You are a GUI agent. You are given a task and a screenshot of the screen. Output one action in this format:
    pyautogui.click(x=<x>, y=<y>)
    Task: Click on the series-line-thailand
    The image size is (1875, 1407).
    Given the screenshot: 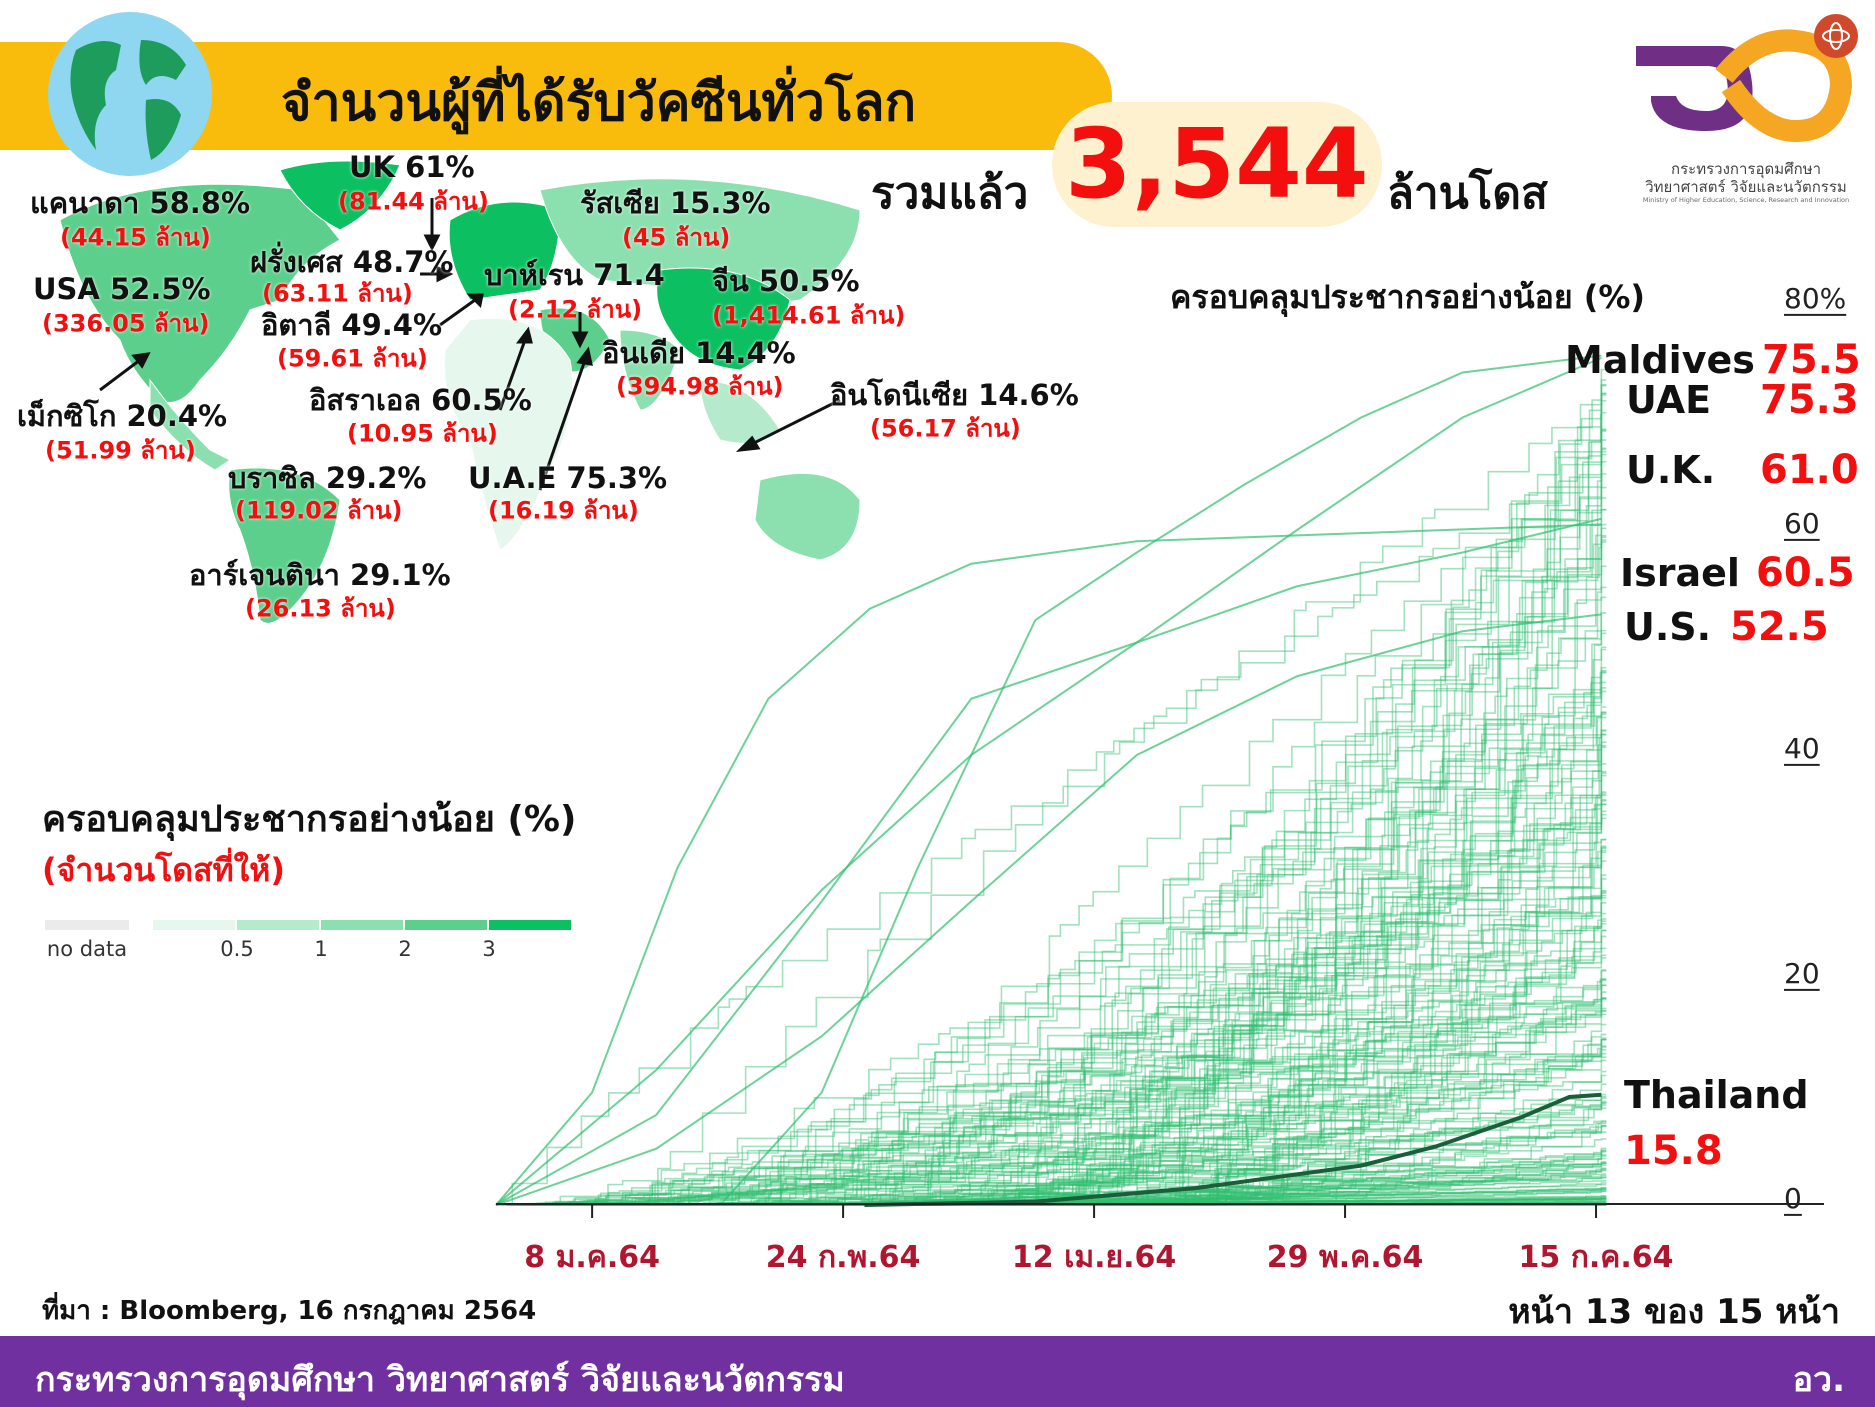 What is the action you would take?
    pyautogui.click(x=1233, y=1149)
    